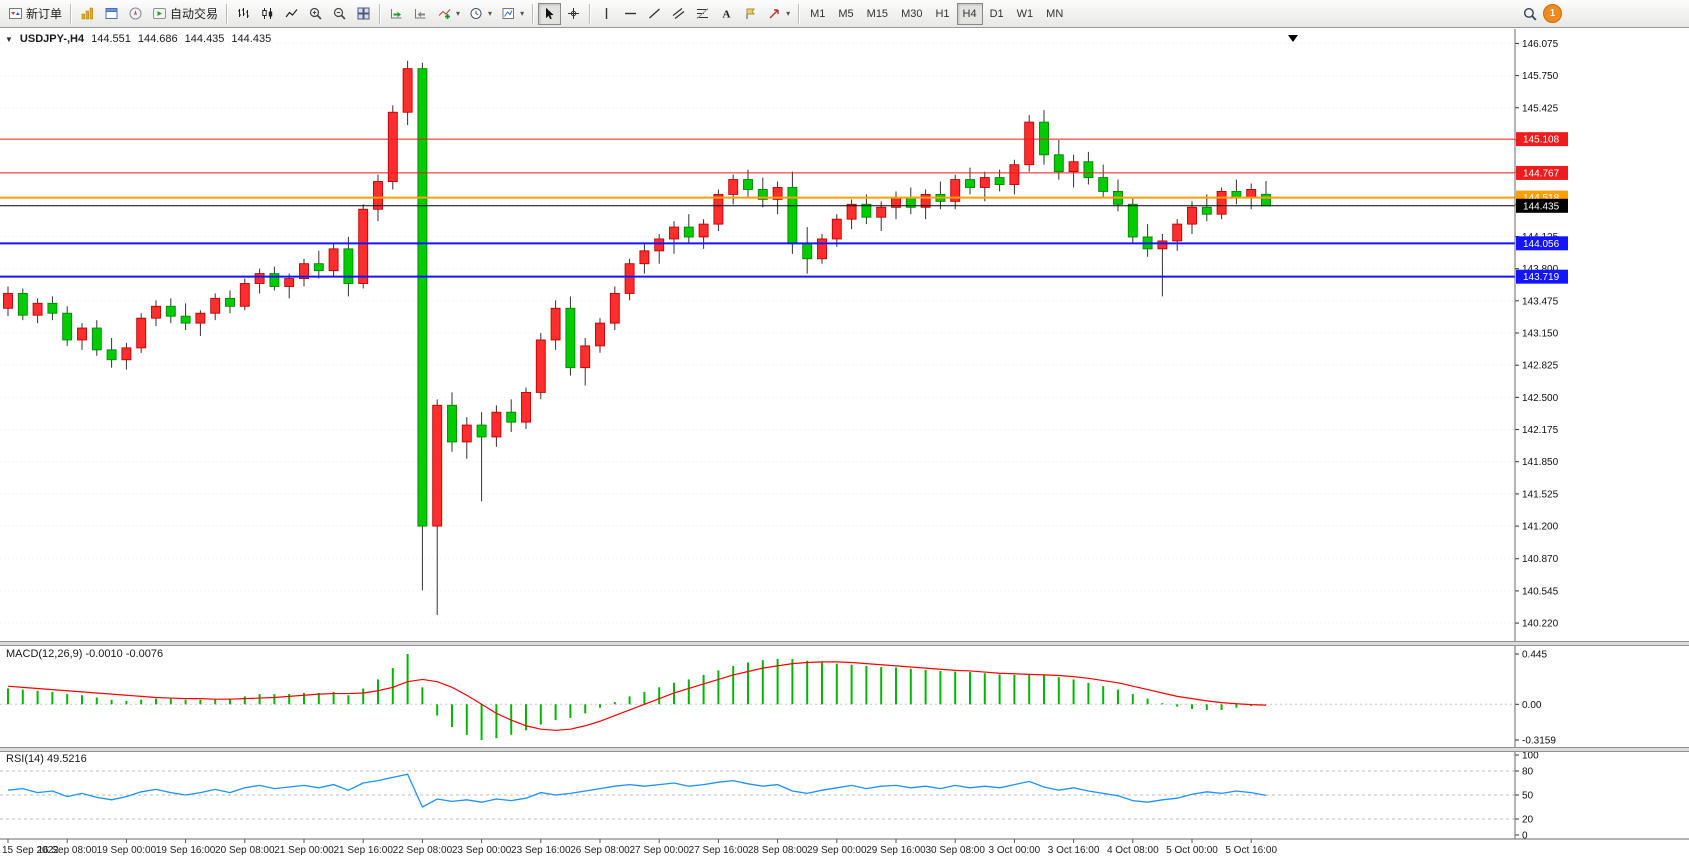 The image size is (1689, 859). Describe the element at coordinates (1530, 756) in the screenshot. I see `svg-text: 100` at that location.